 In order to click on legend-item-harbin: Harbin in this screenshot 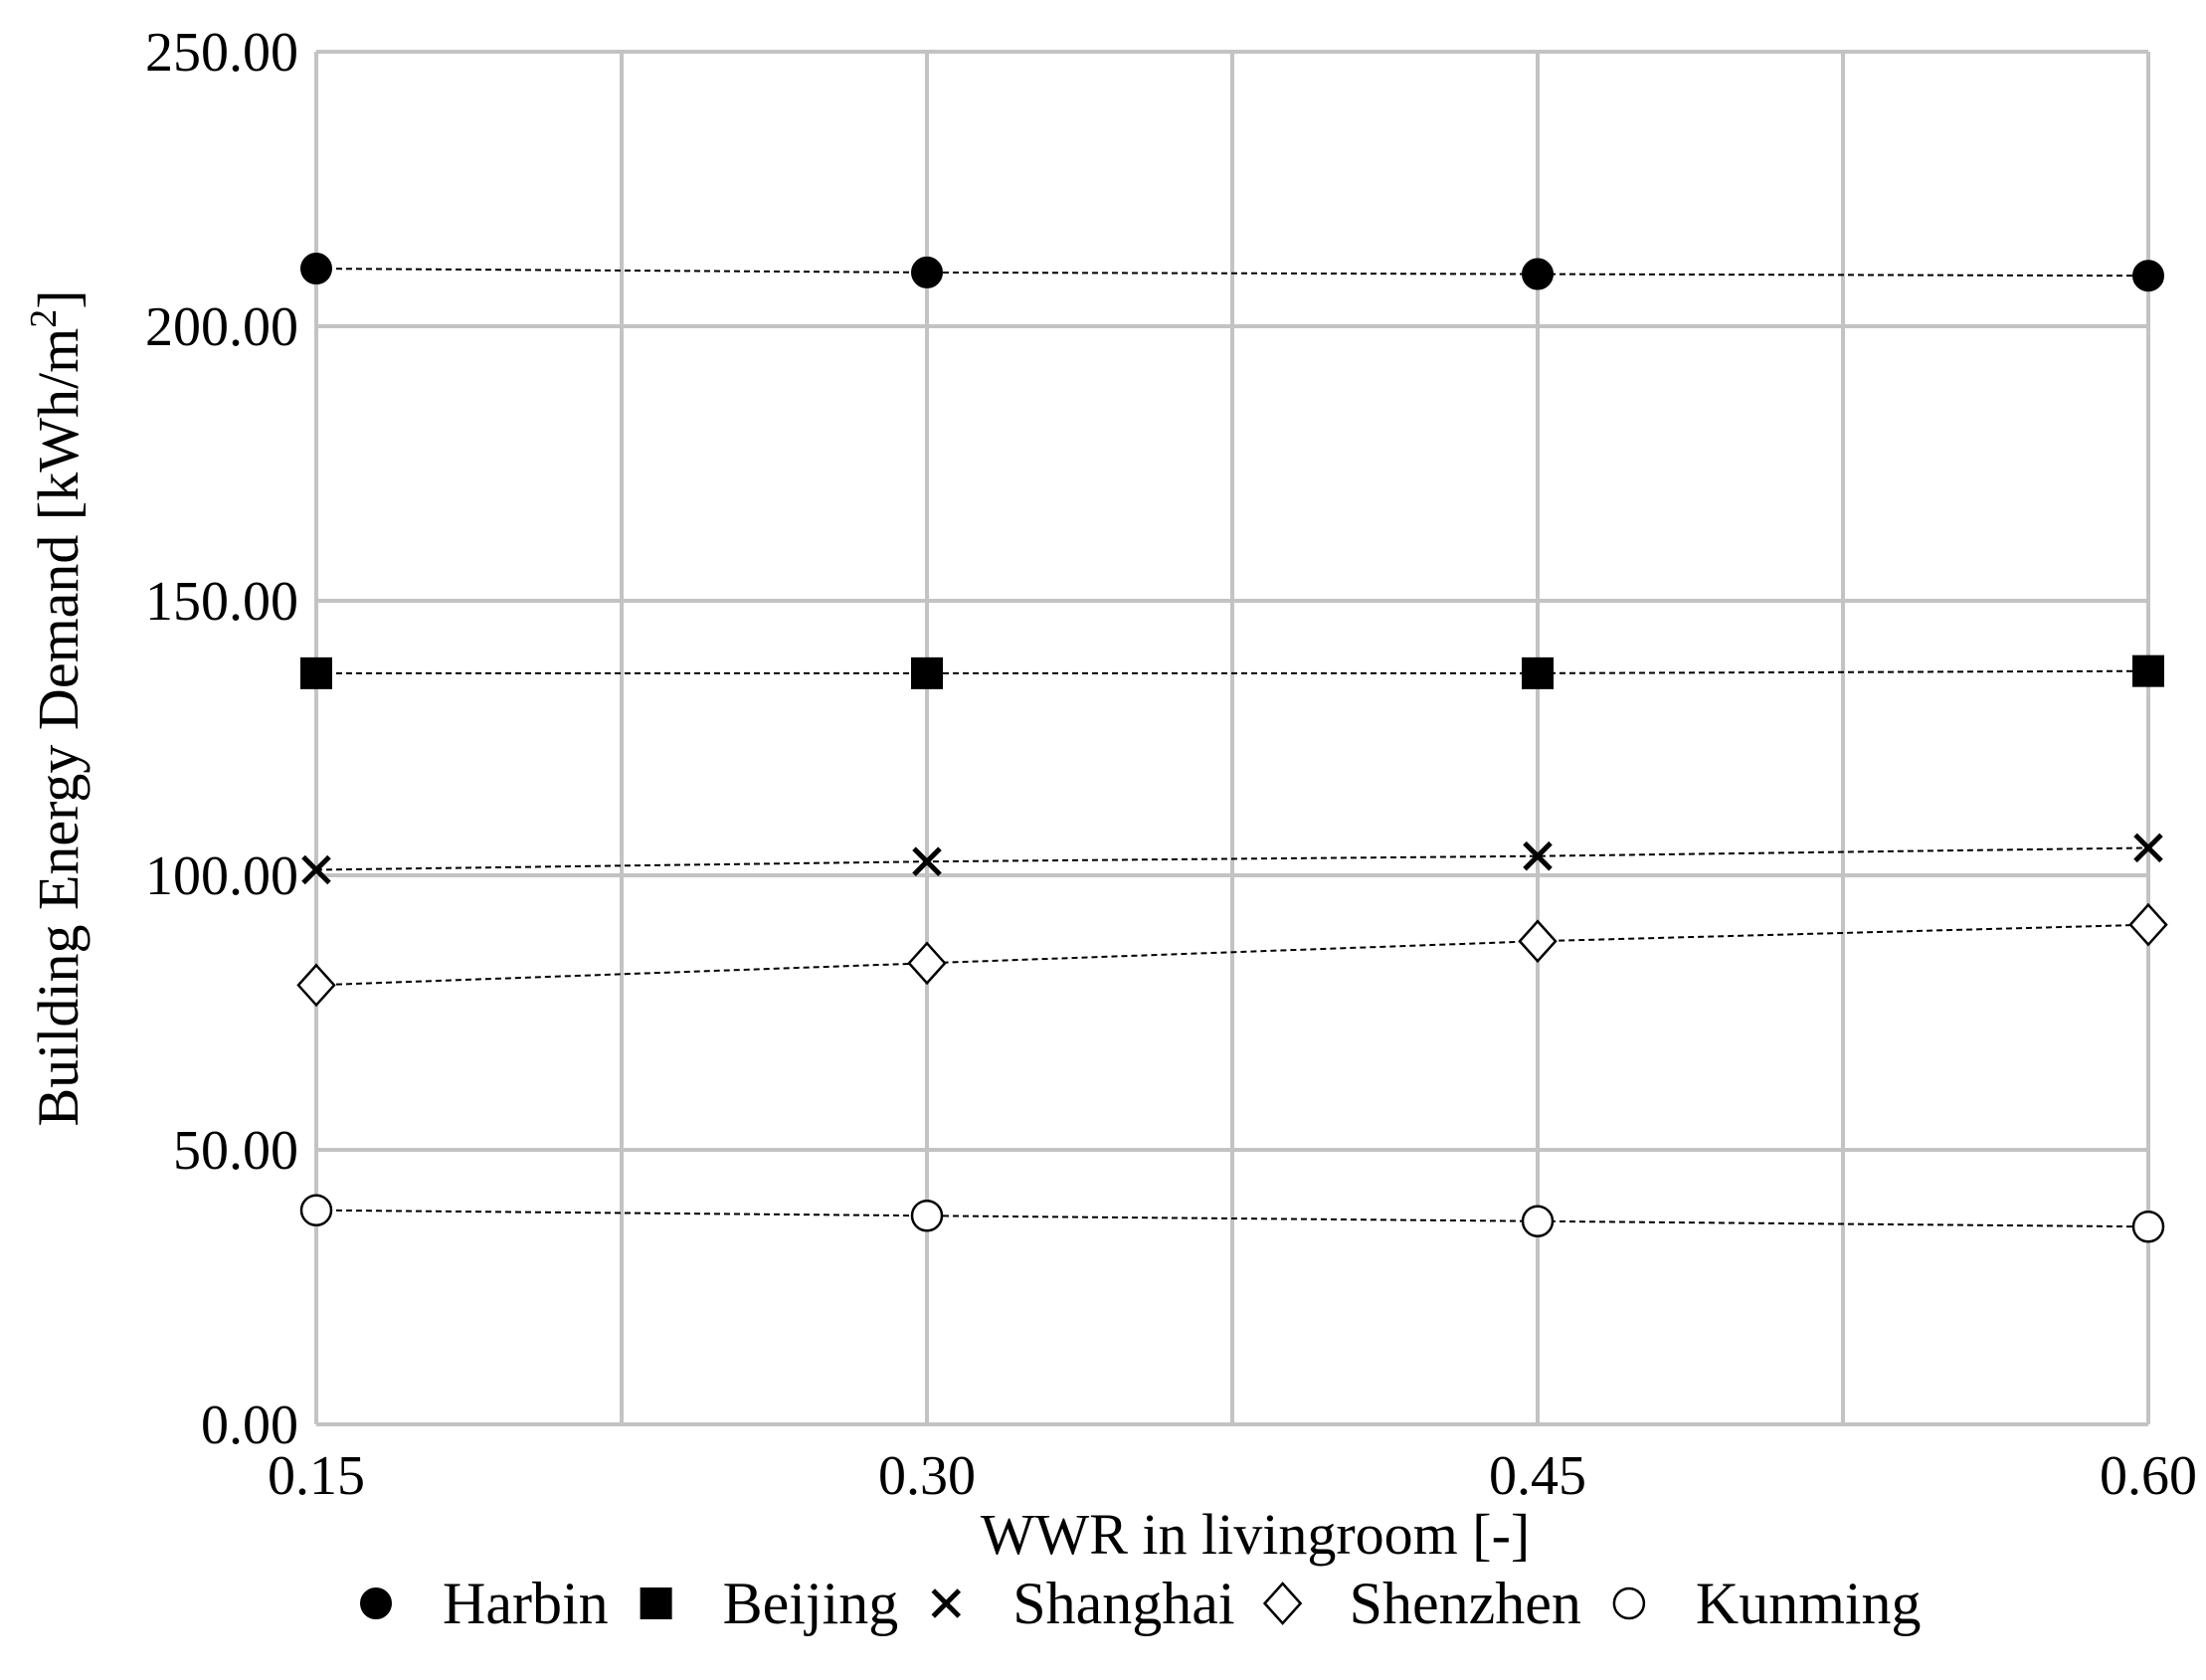, I will do `click(485, 1603)`.